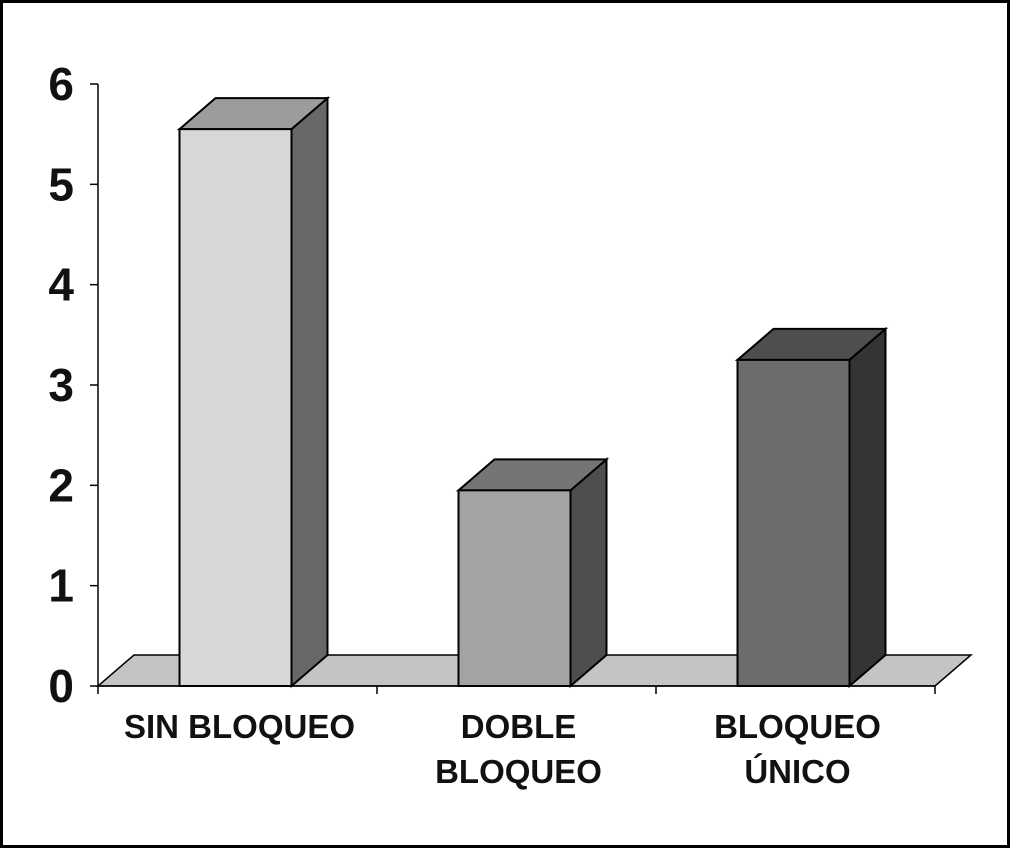 This screenshot has height=848, width=1010. What do you see at coordinates (61, 285) in the screenshot?
I see `y-tick-label: 4` at bounding box center [61, 285].